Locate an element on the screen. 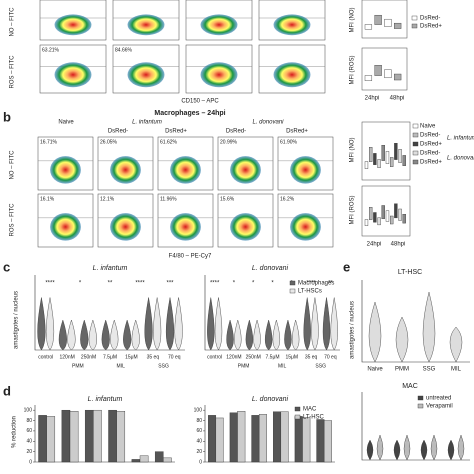 The width and height of the screenshot is (474, 474). label: DsRed- is located at coordinates (236, 132).